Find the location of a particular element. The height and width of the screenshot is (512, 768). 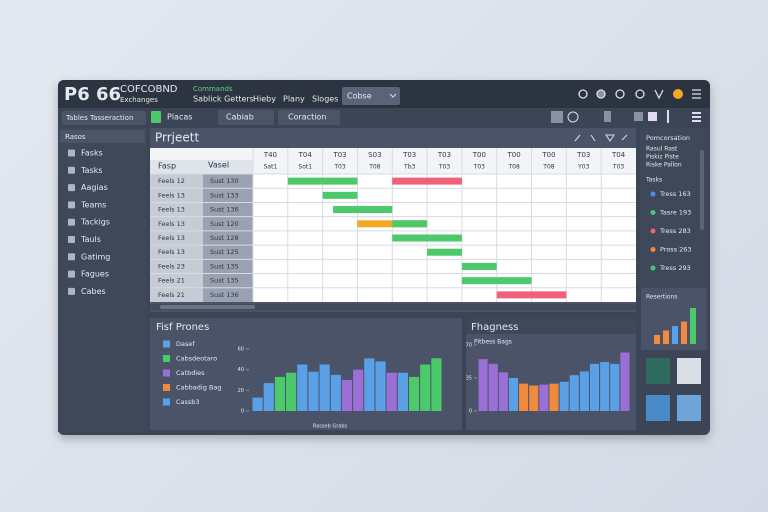

brand: COFCOBND is located at coordinates (149, 89).